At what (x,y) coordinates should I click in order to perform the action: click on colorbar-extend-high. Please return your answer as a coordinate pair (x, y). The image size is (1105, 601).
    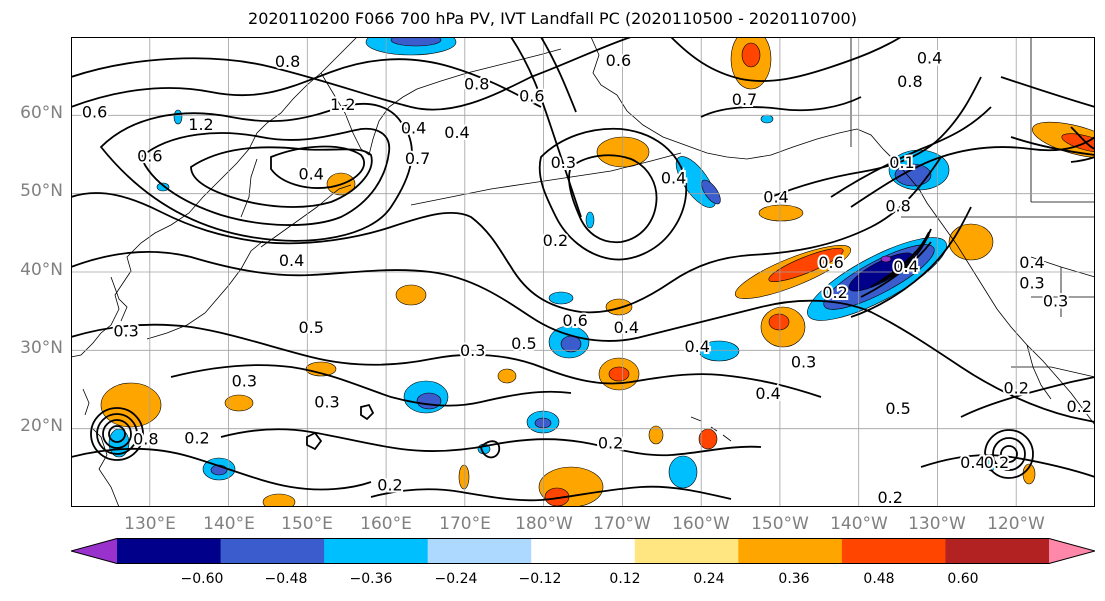
    Looking at the image, I should click on (1072, 551).